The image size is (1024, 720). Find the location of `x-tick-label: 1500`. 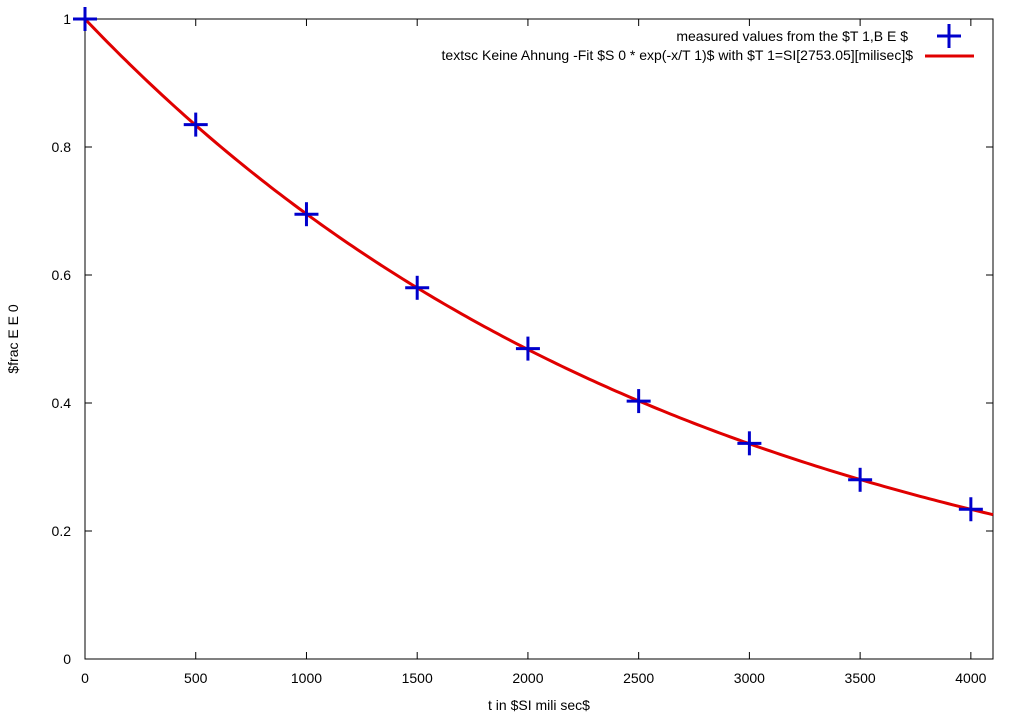

x-tick-label: 1500 is located at coordinates (417, 678).